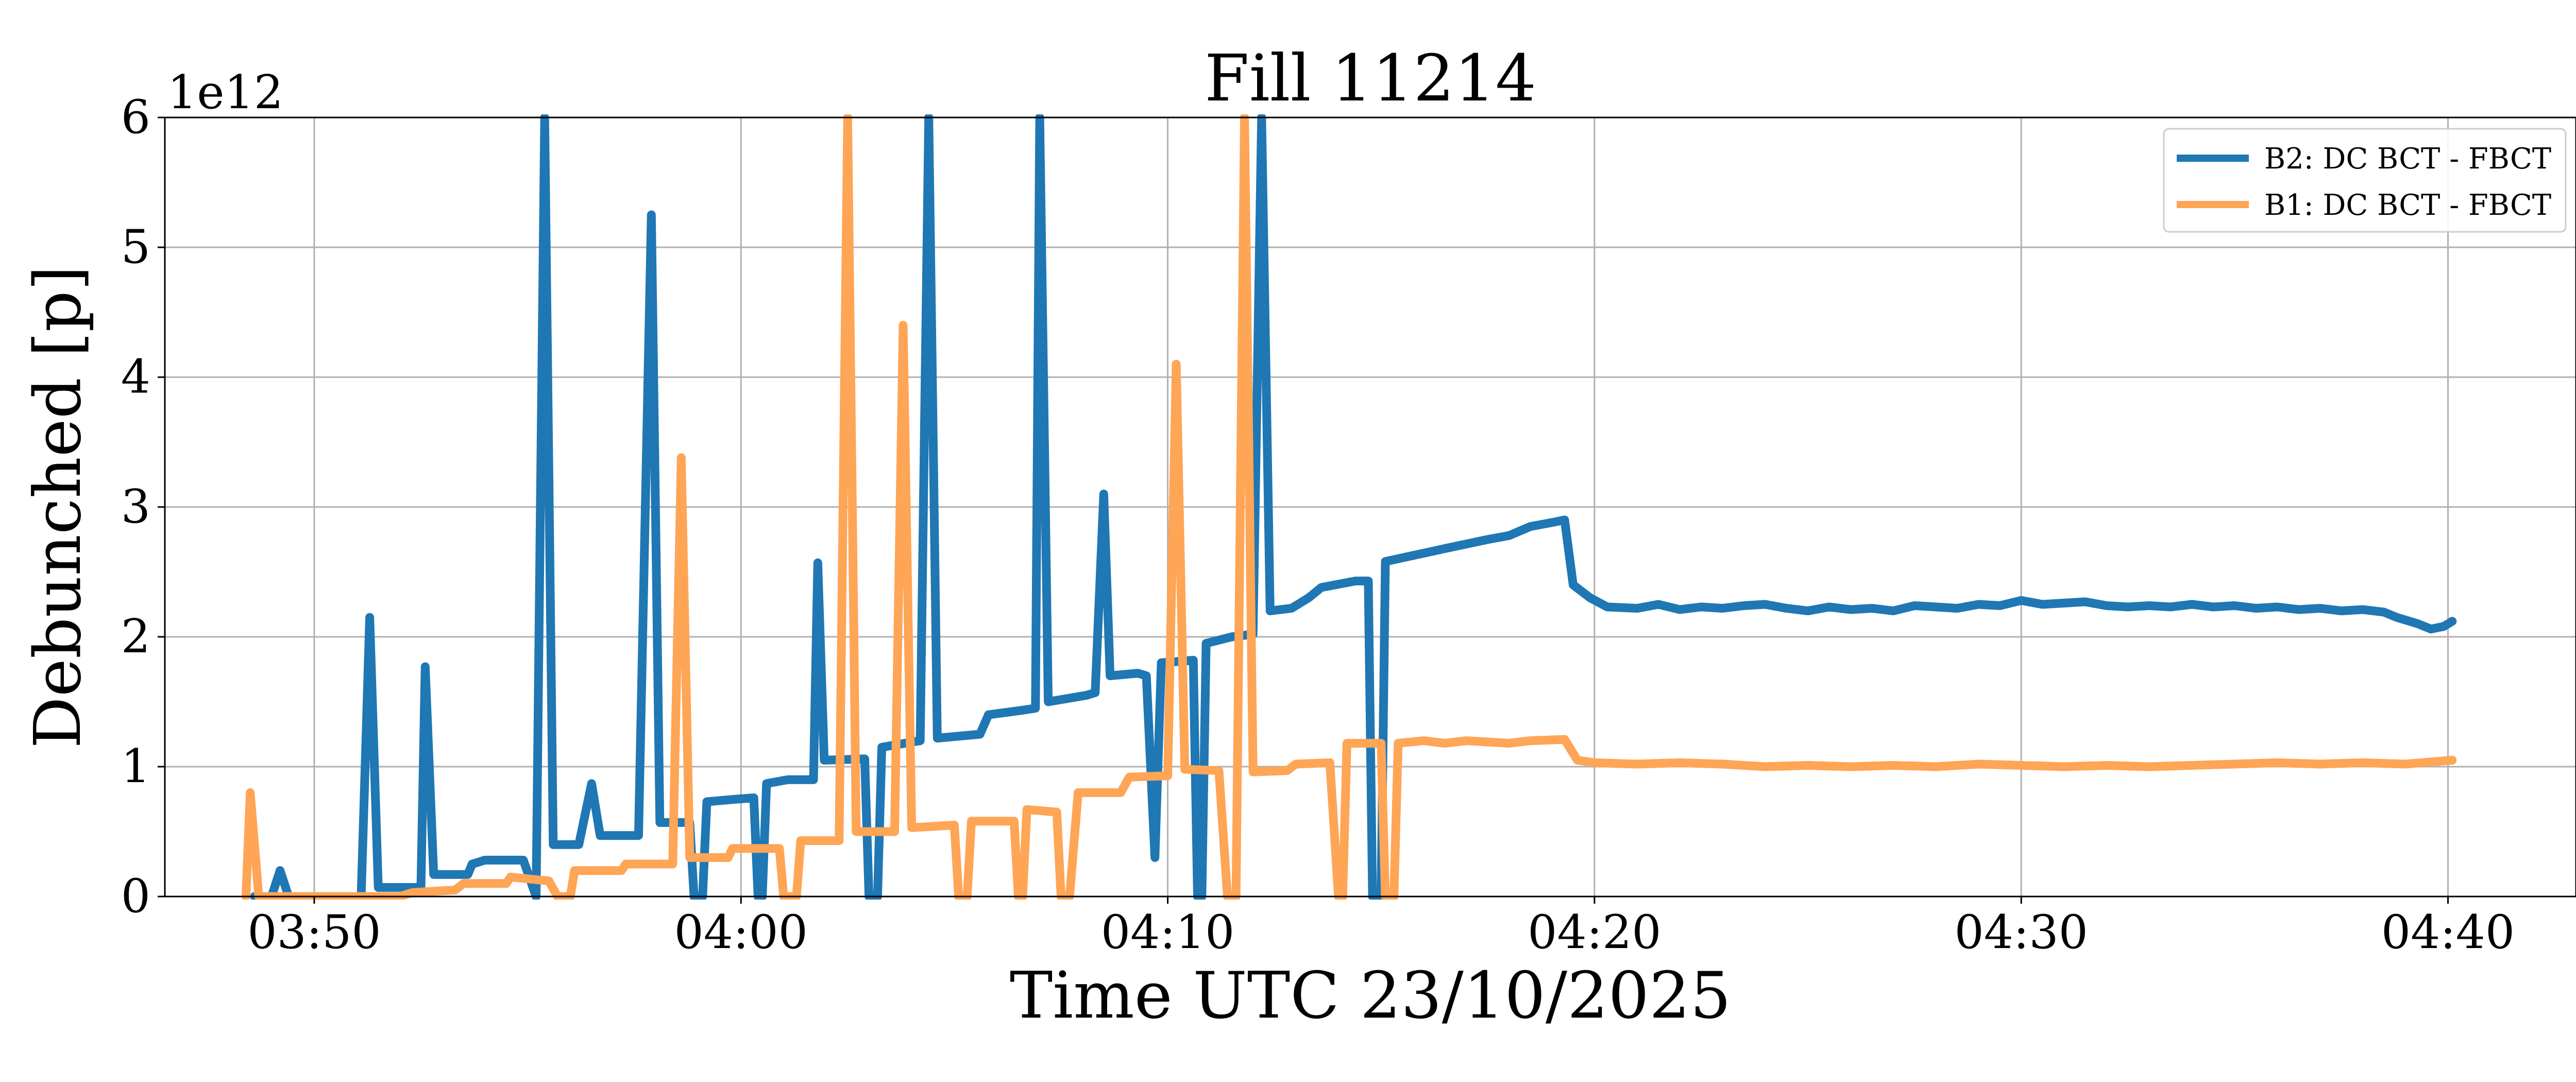 Image resolution: width=2576 pixels, height=1082 pixels. Describe the element at coordinates (58, 506) in the screenshot. I see `y-axis-label: Debunched [p]` at that location.